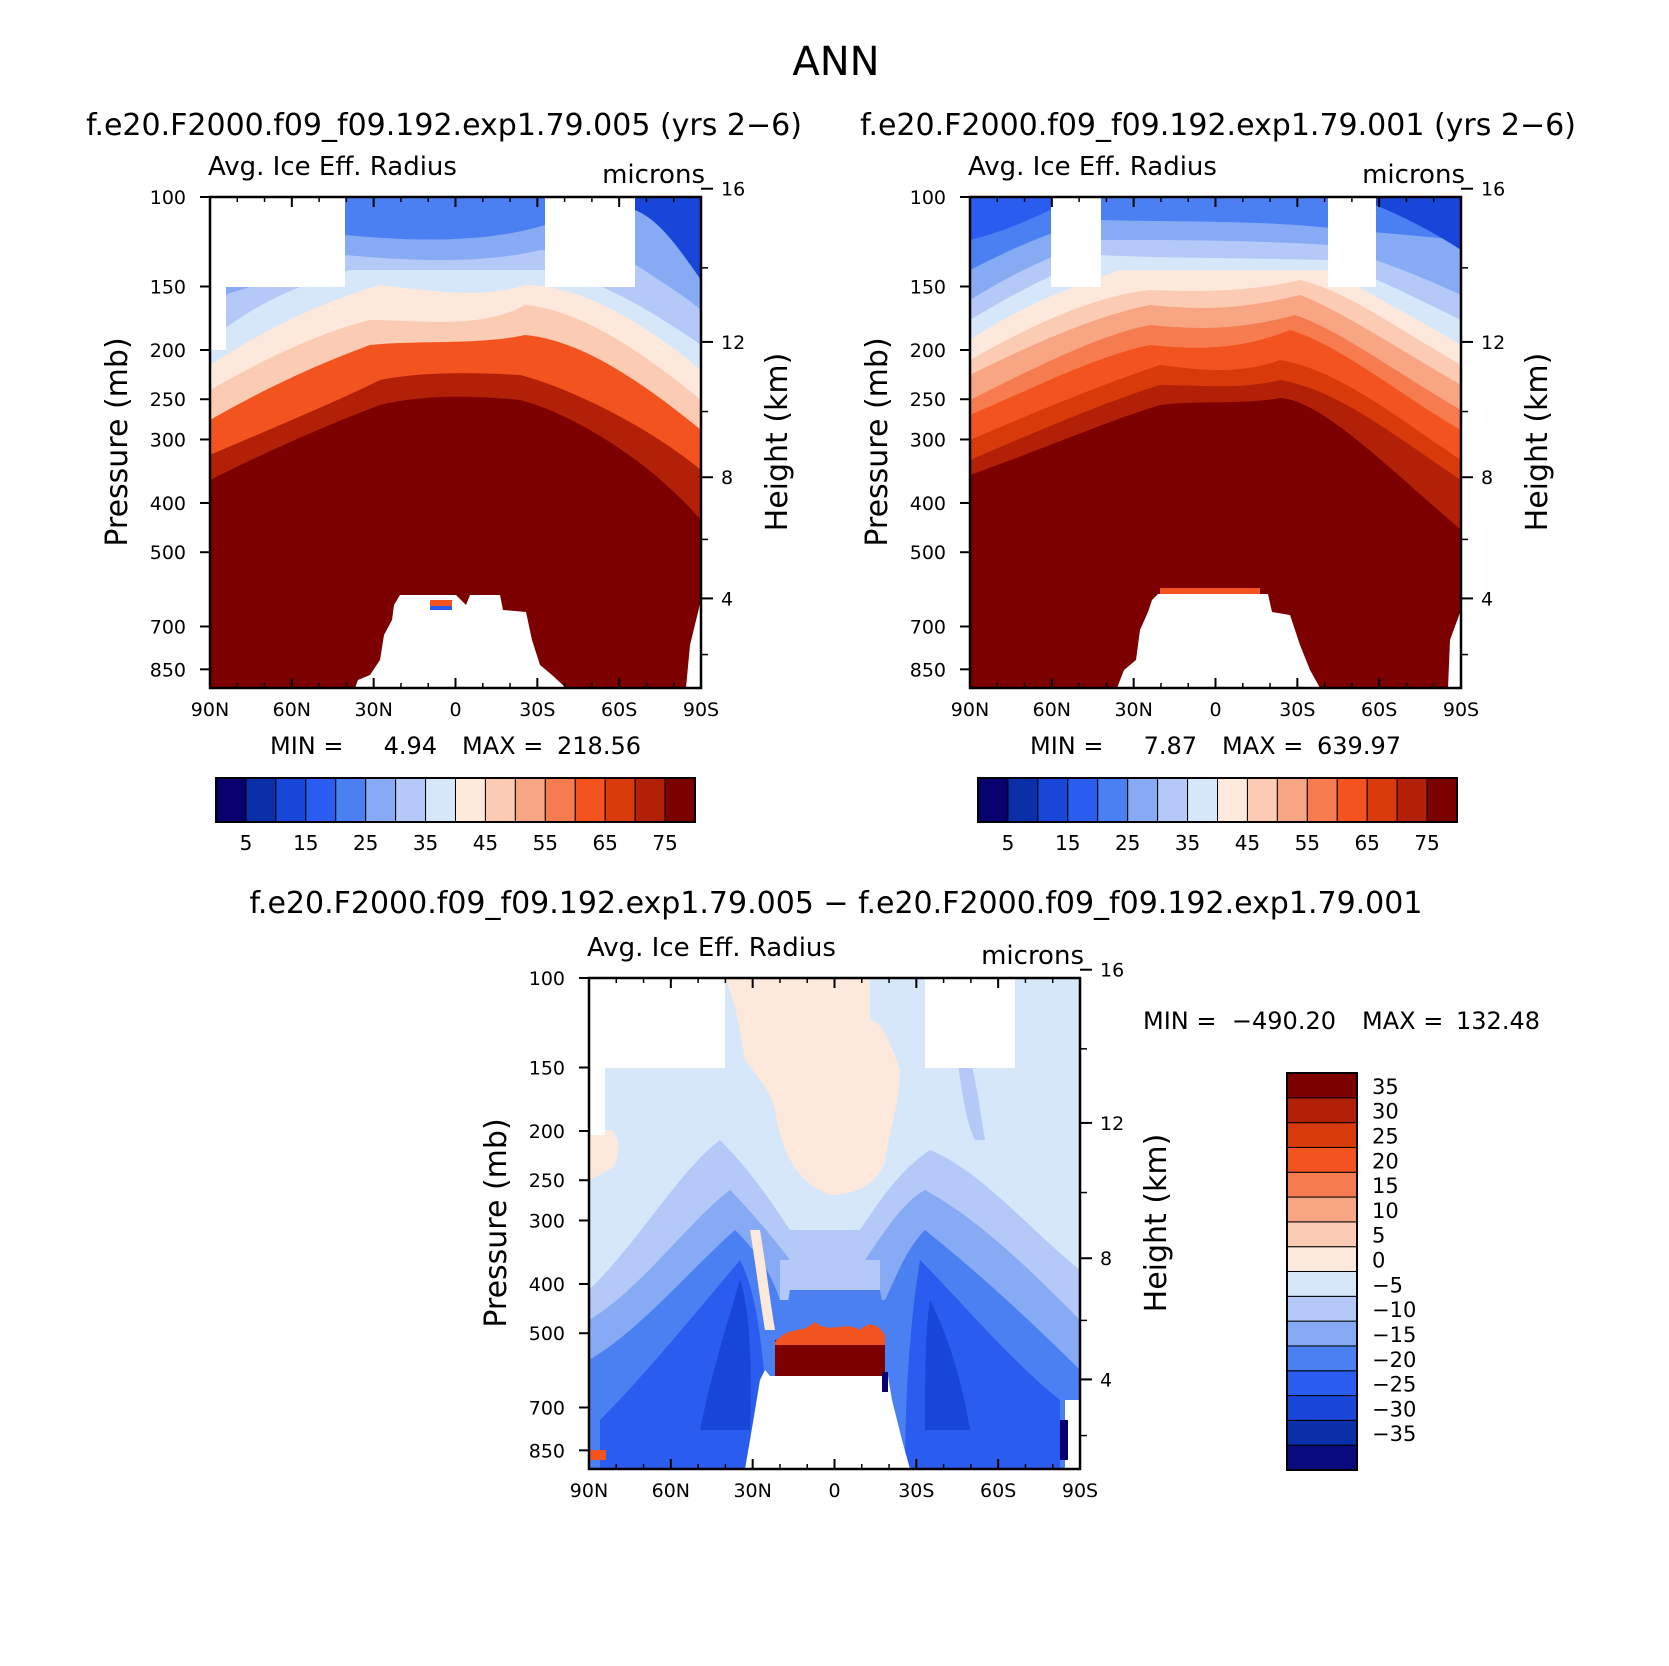 The width and height of the screenshot is (1669, 1666). Describe the element at coordinates (1307, 843) in the screenshot. I see `colorbar-label: 55` at that location.